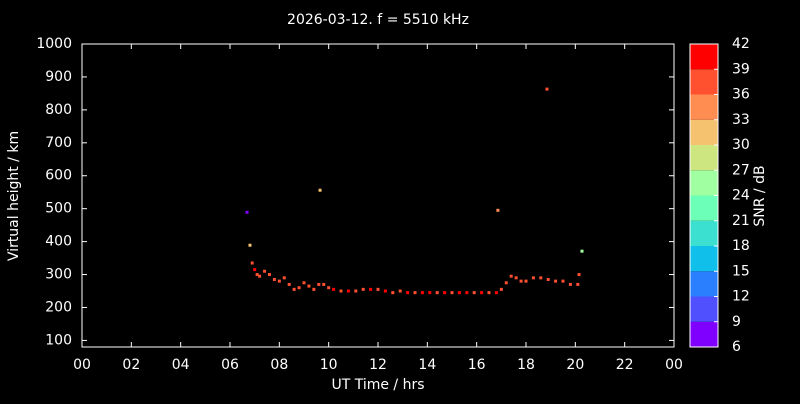 The height and width of the screenshot is (404, 800). What do you see at coordinates (575, 365) in the screenshot?
I see `x-tick-label: 20` at bounding box center [575, 365].